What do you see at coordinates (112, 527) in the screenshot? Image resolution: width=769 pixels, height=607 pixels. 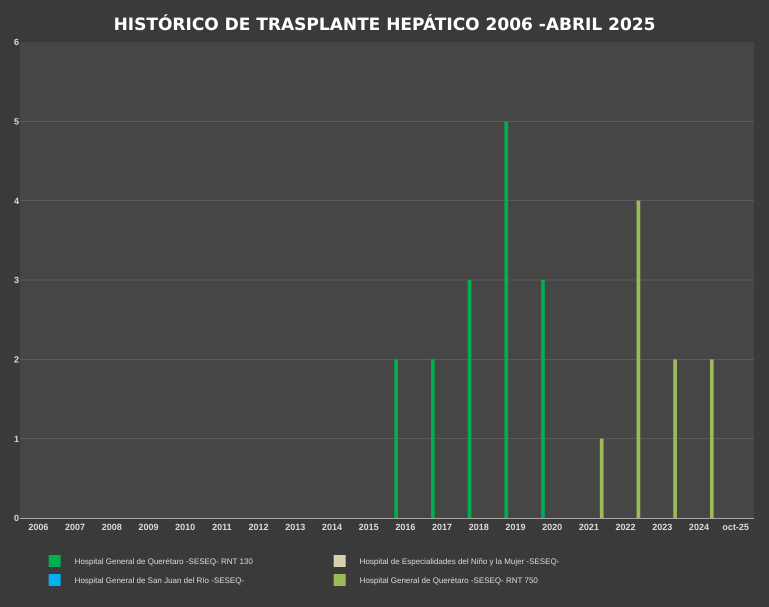 I see `x-tick-label: 2008` at bounding box center [112, 527].